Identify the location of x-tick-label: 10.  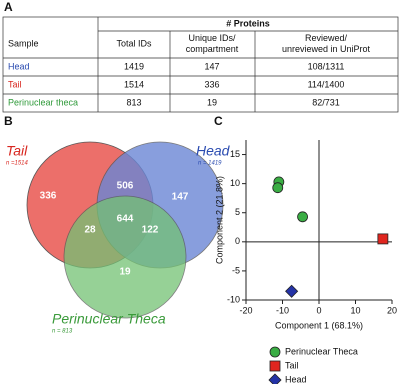
(355, 310).